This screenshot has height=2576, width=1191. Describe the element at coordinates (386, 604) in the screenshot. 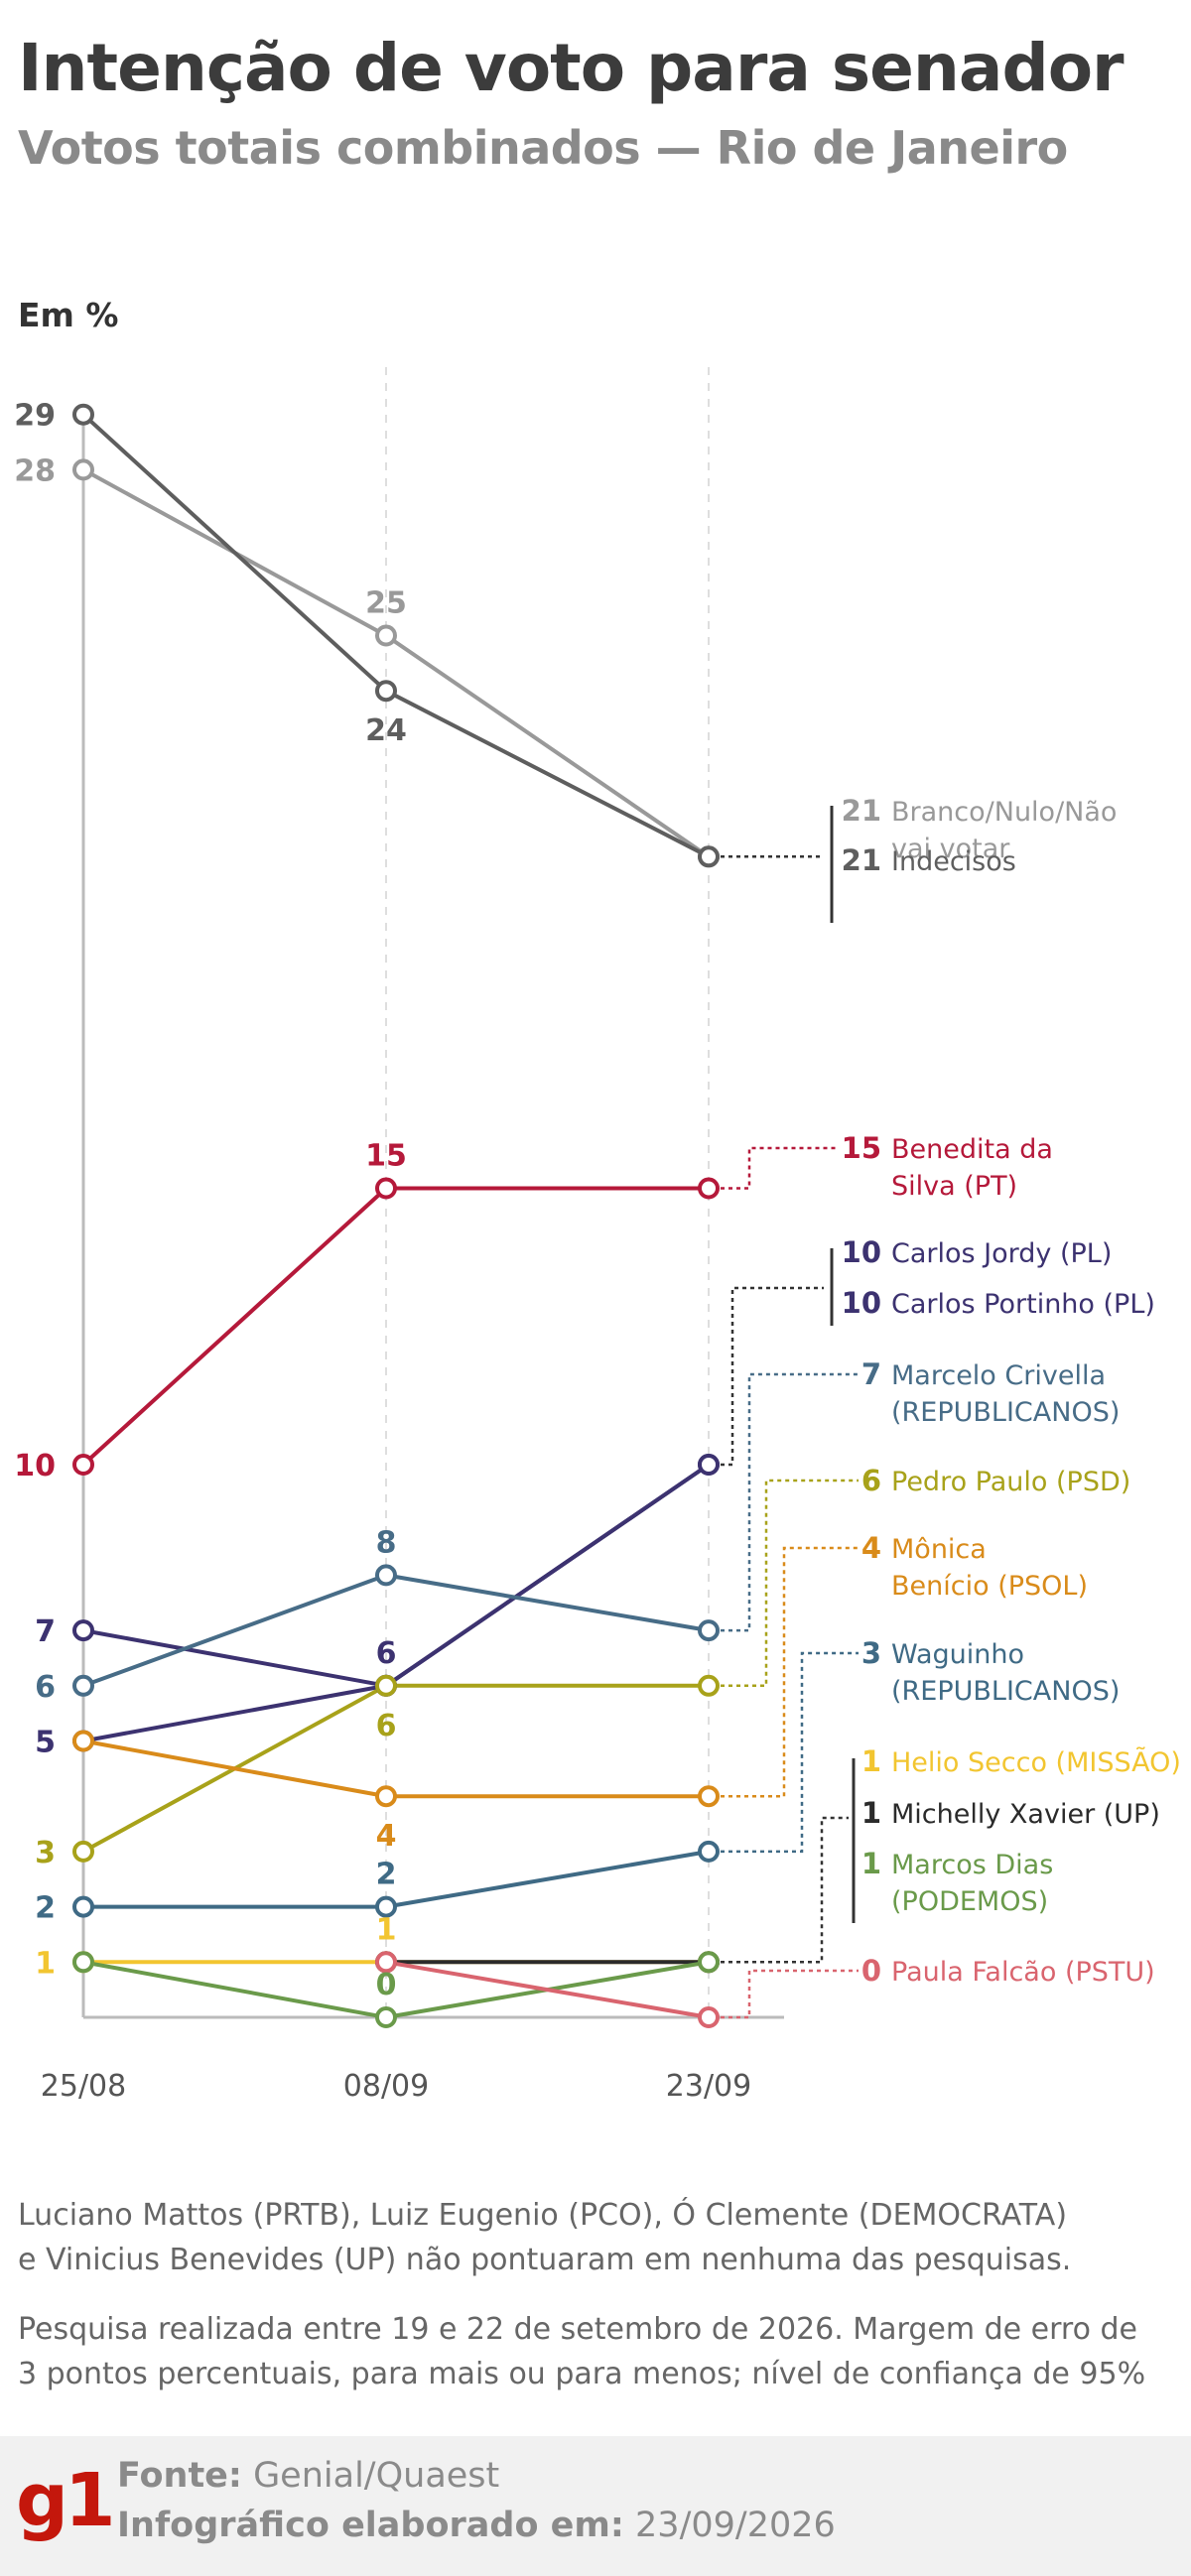

I see `data-label: 25` at that location.